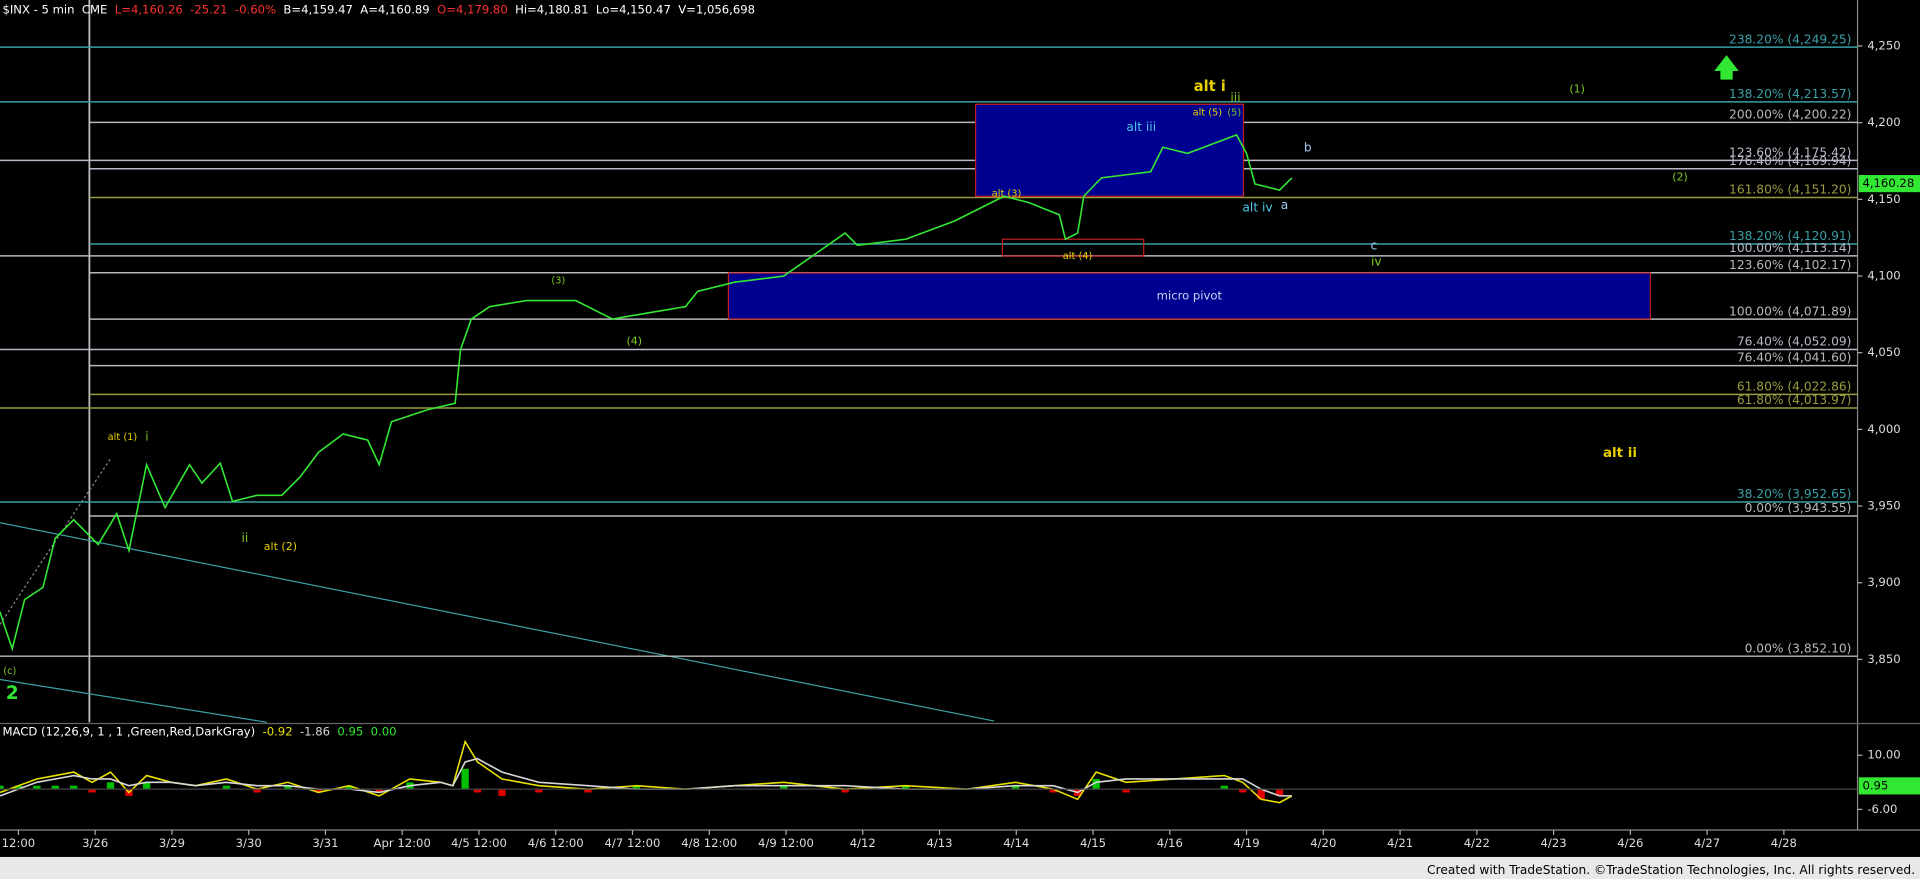 Image resolution: width=1920 pixels, height=879 pixels. What do you see at coordinates (634, 341) in the screenshot?
I see `wave-label: (4)` at bounding box center [634, 341].